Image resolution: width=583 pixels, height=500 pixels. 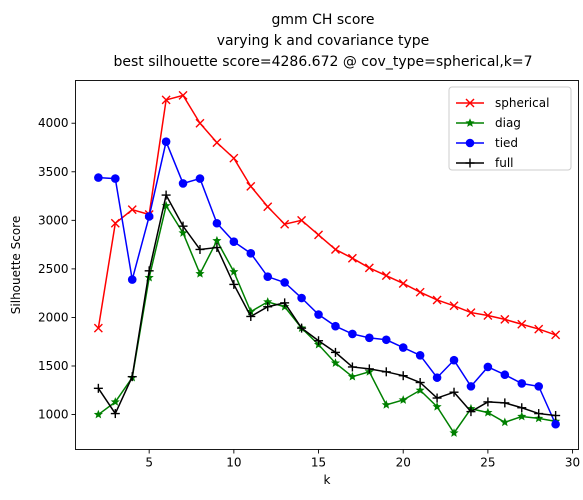 I want to click on x-tick-label: 10, so click(x=233, y=463).